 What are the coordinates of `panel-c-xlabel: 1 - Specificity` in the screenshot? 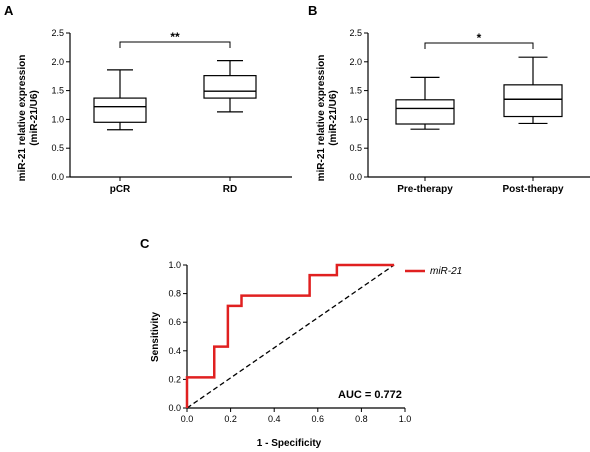 It's located at (289, 443).